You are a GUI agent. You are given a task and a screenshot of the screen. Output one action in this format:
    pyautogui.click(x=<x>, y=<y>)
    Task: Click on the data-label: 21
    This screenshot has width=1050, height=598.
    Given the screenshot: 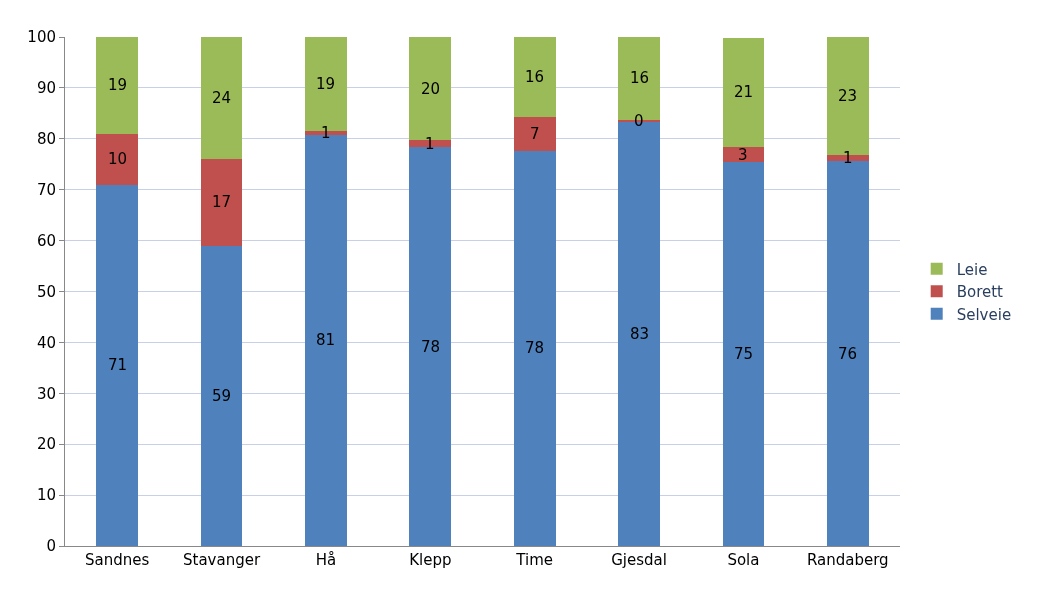 What is the action you would take?
    pyautogui.click(x=744, y=92)
    